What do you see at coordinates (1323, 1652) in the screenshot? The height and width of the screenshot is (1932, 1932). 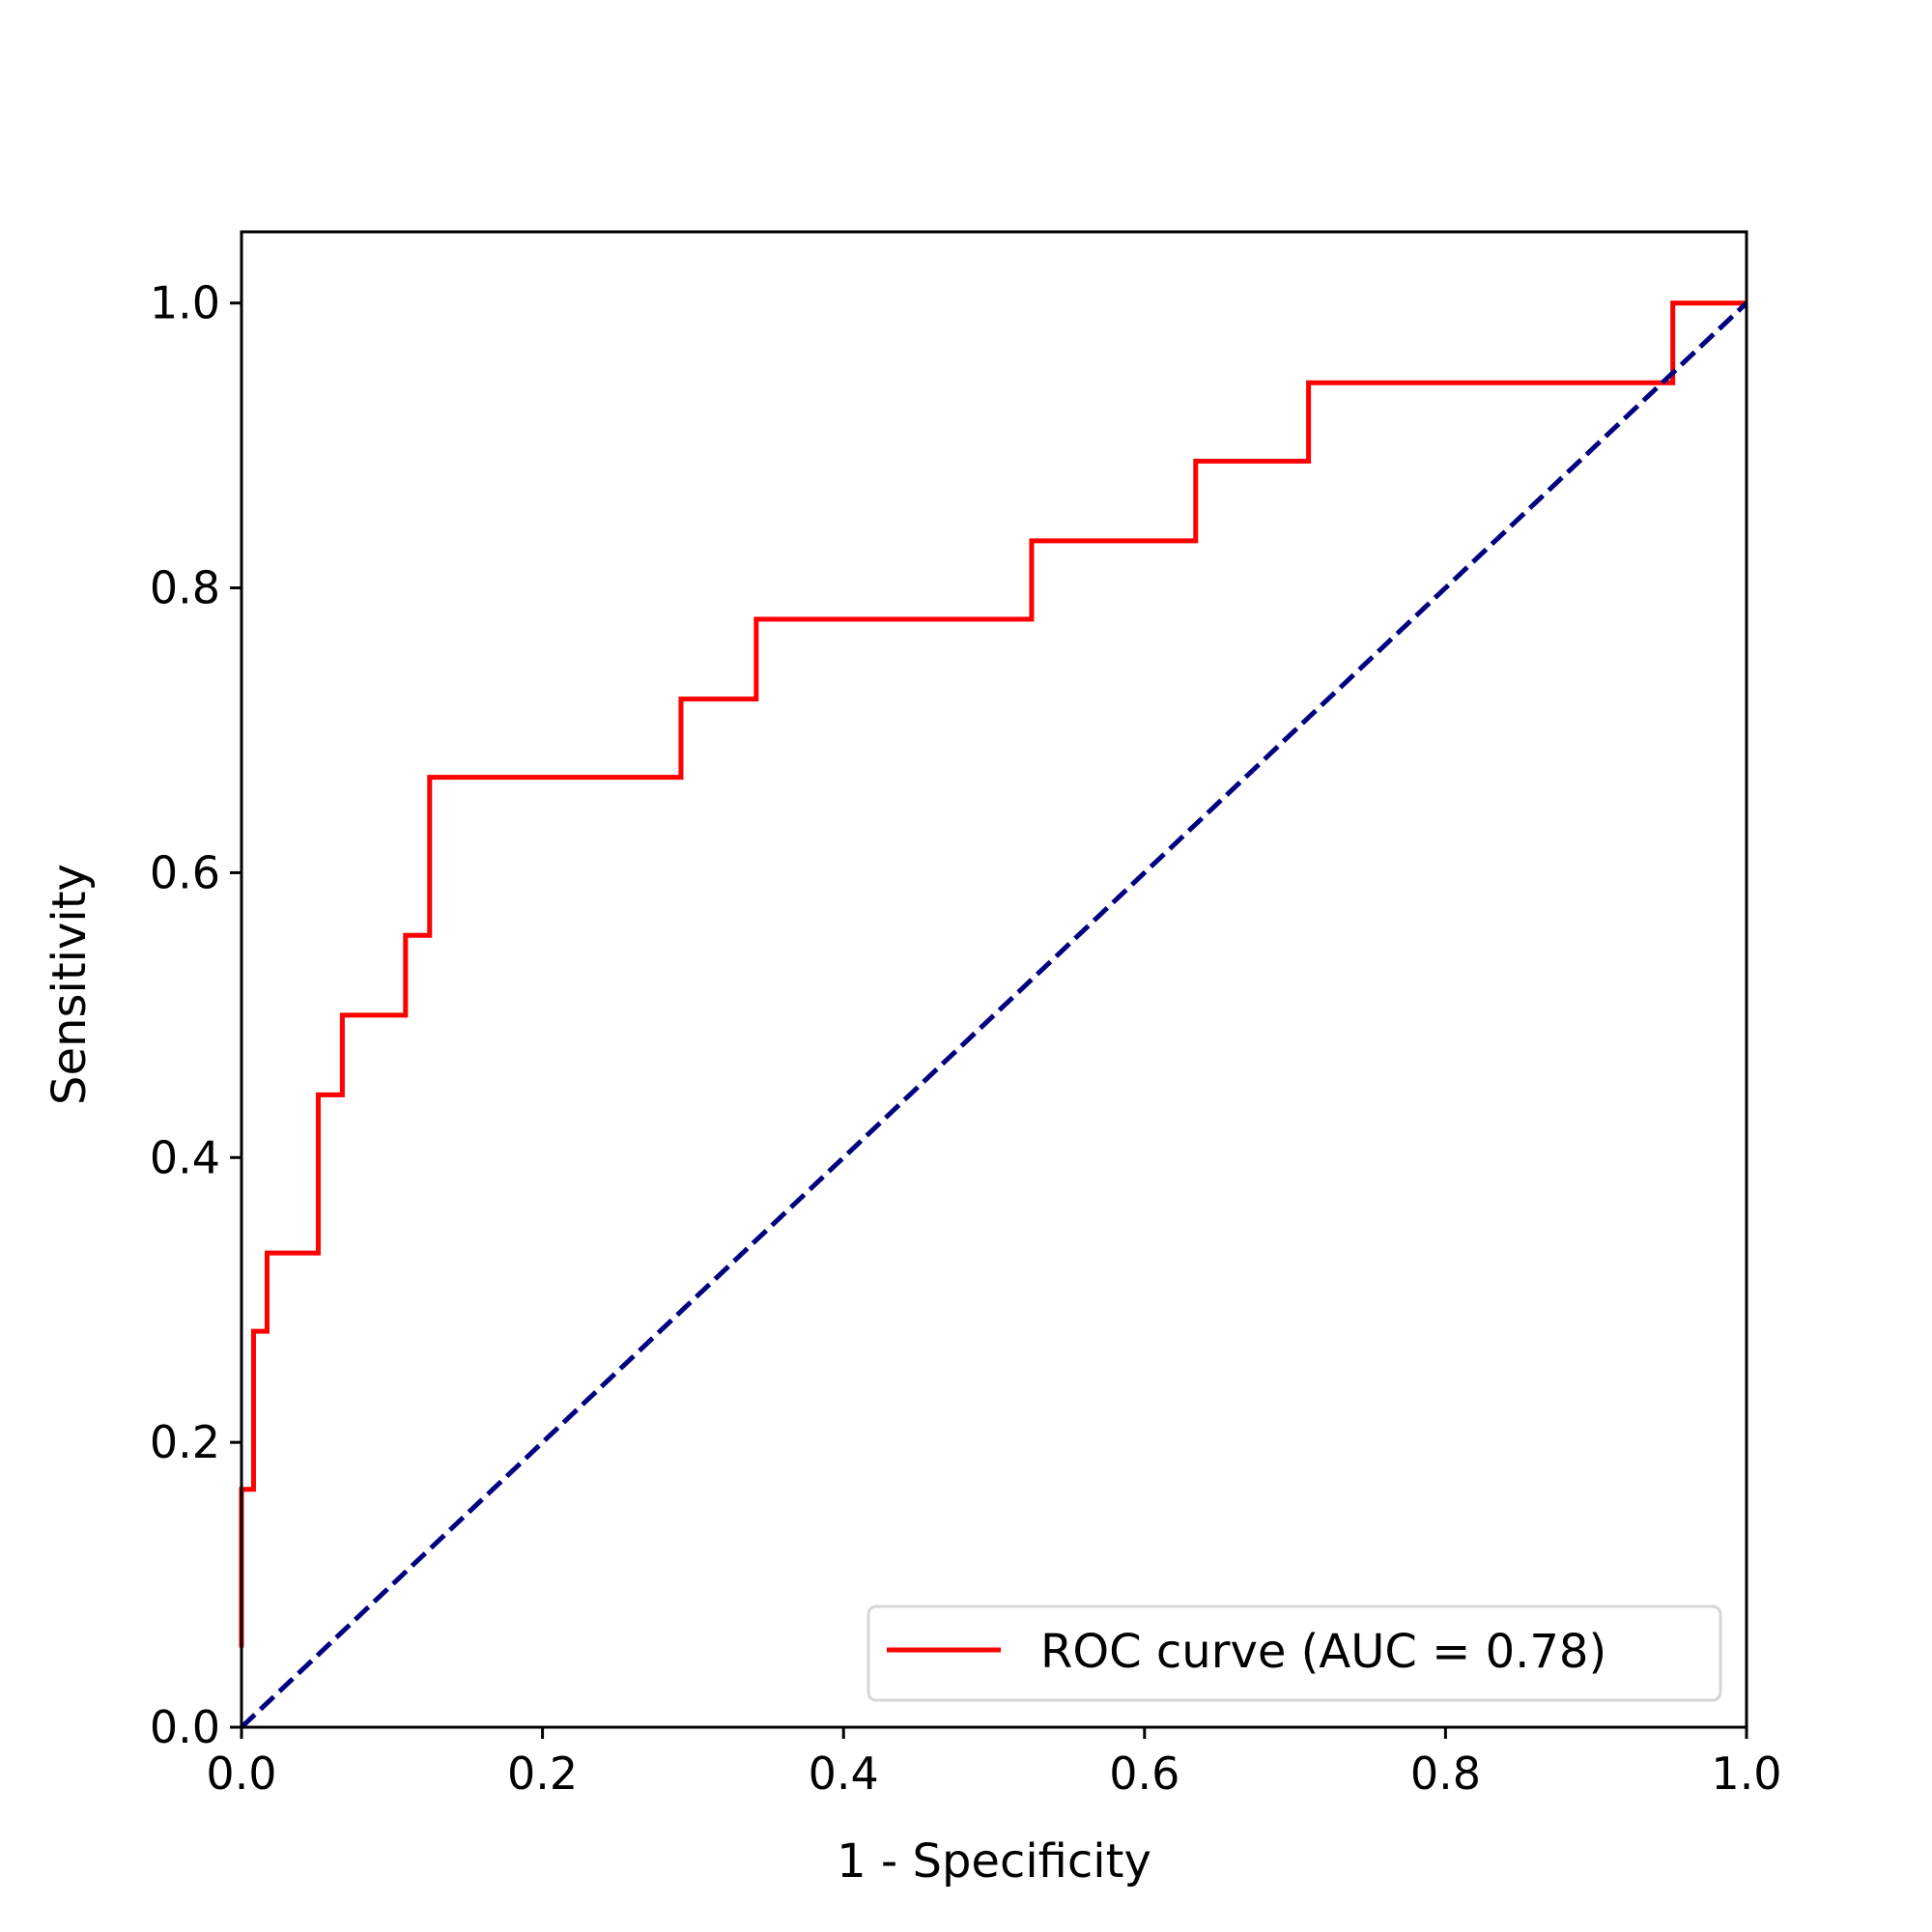 I see `legend-label-roc: ROC curve (AUC = 0.78)` at bounding box center [1323, 1652].